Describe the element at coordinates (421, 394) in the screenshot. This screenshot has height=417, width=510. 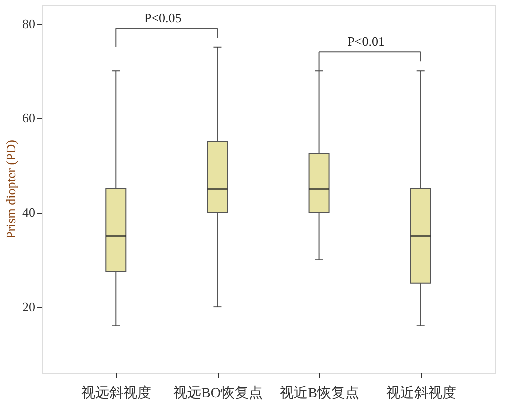
I see `x-tick-label: 视近斜视度` at that location.